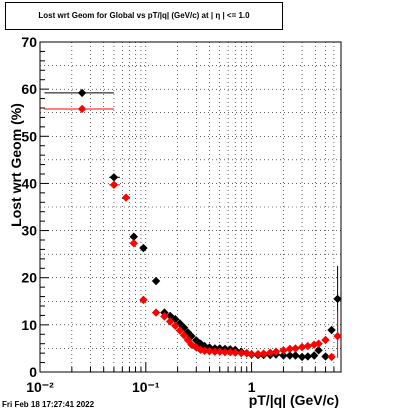 The height and width of the screenshot is (414, 400). What do you see at coordinates (29, 183) in the screenshot?
I see `y-tick-label: 40` at bounding box center [29, 183].